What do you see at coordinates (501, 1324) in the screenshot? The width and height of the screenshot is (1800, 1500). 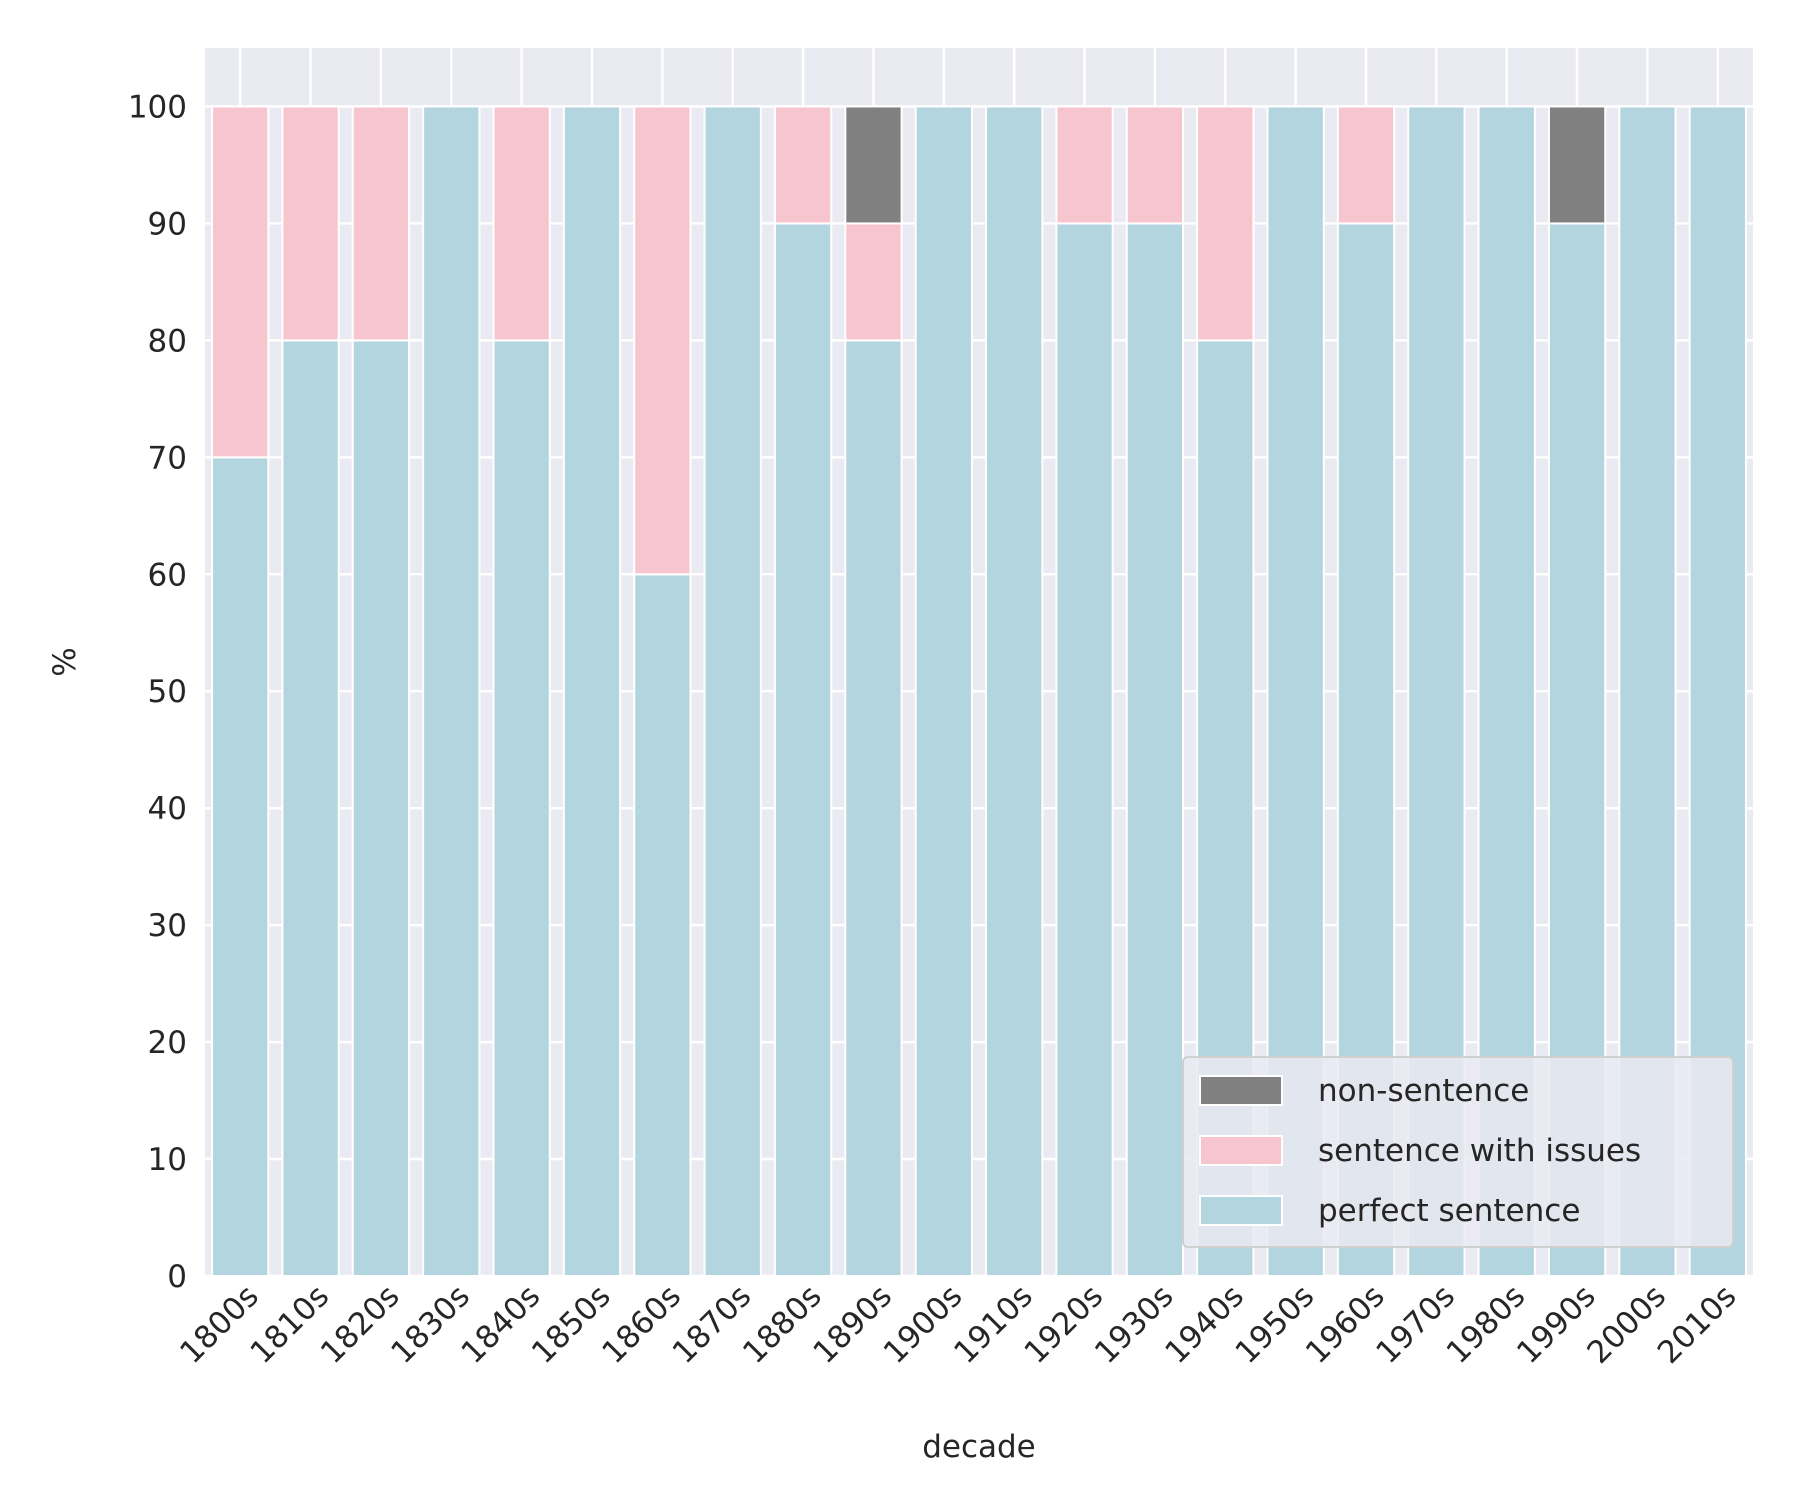 I see `x-tick-label: 1840s` at bounding box center [501, 1324].